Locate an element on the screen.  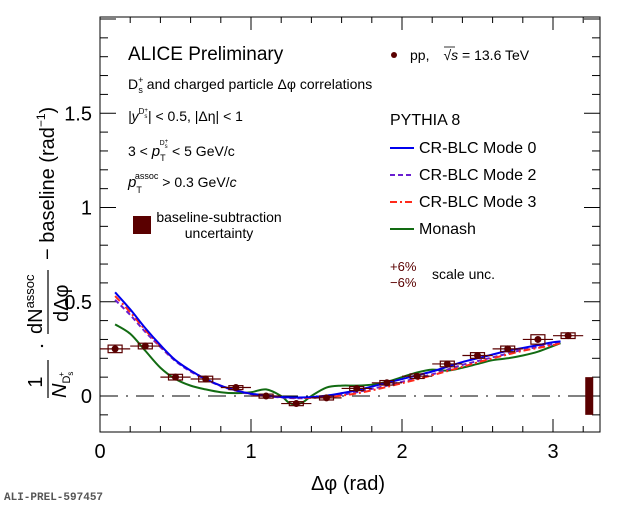
baseline-uncertainty-legend-swatch is located at coordinates (142, 225).